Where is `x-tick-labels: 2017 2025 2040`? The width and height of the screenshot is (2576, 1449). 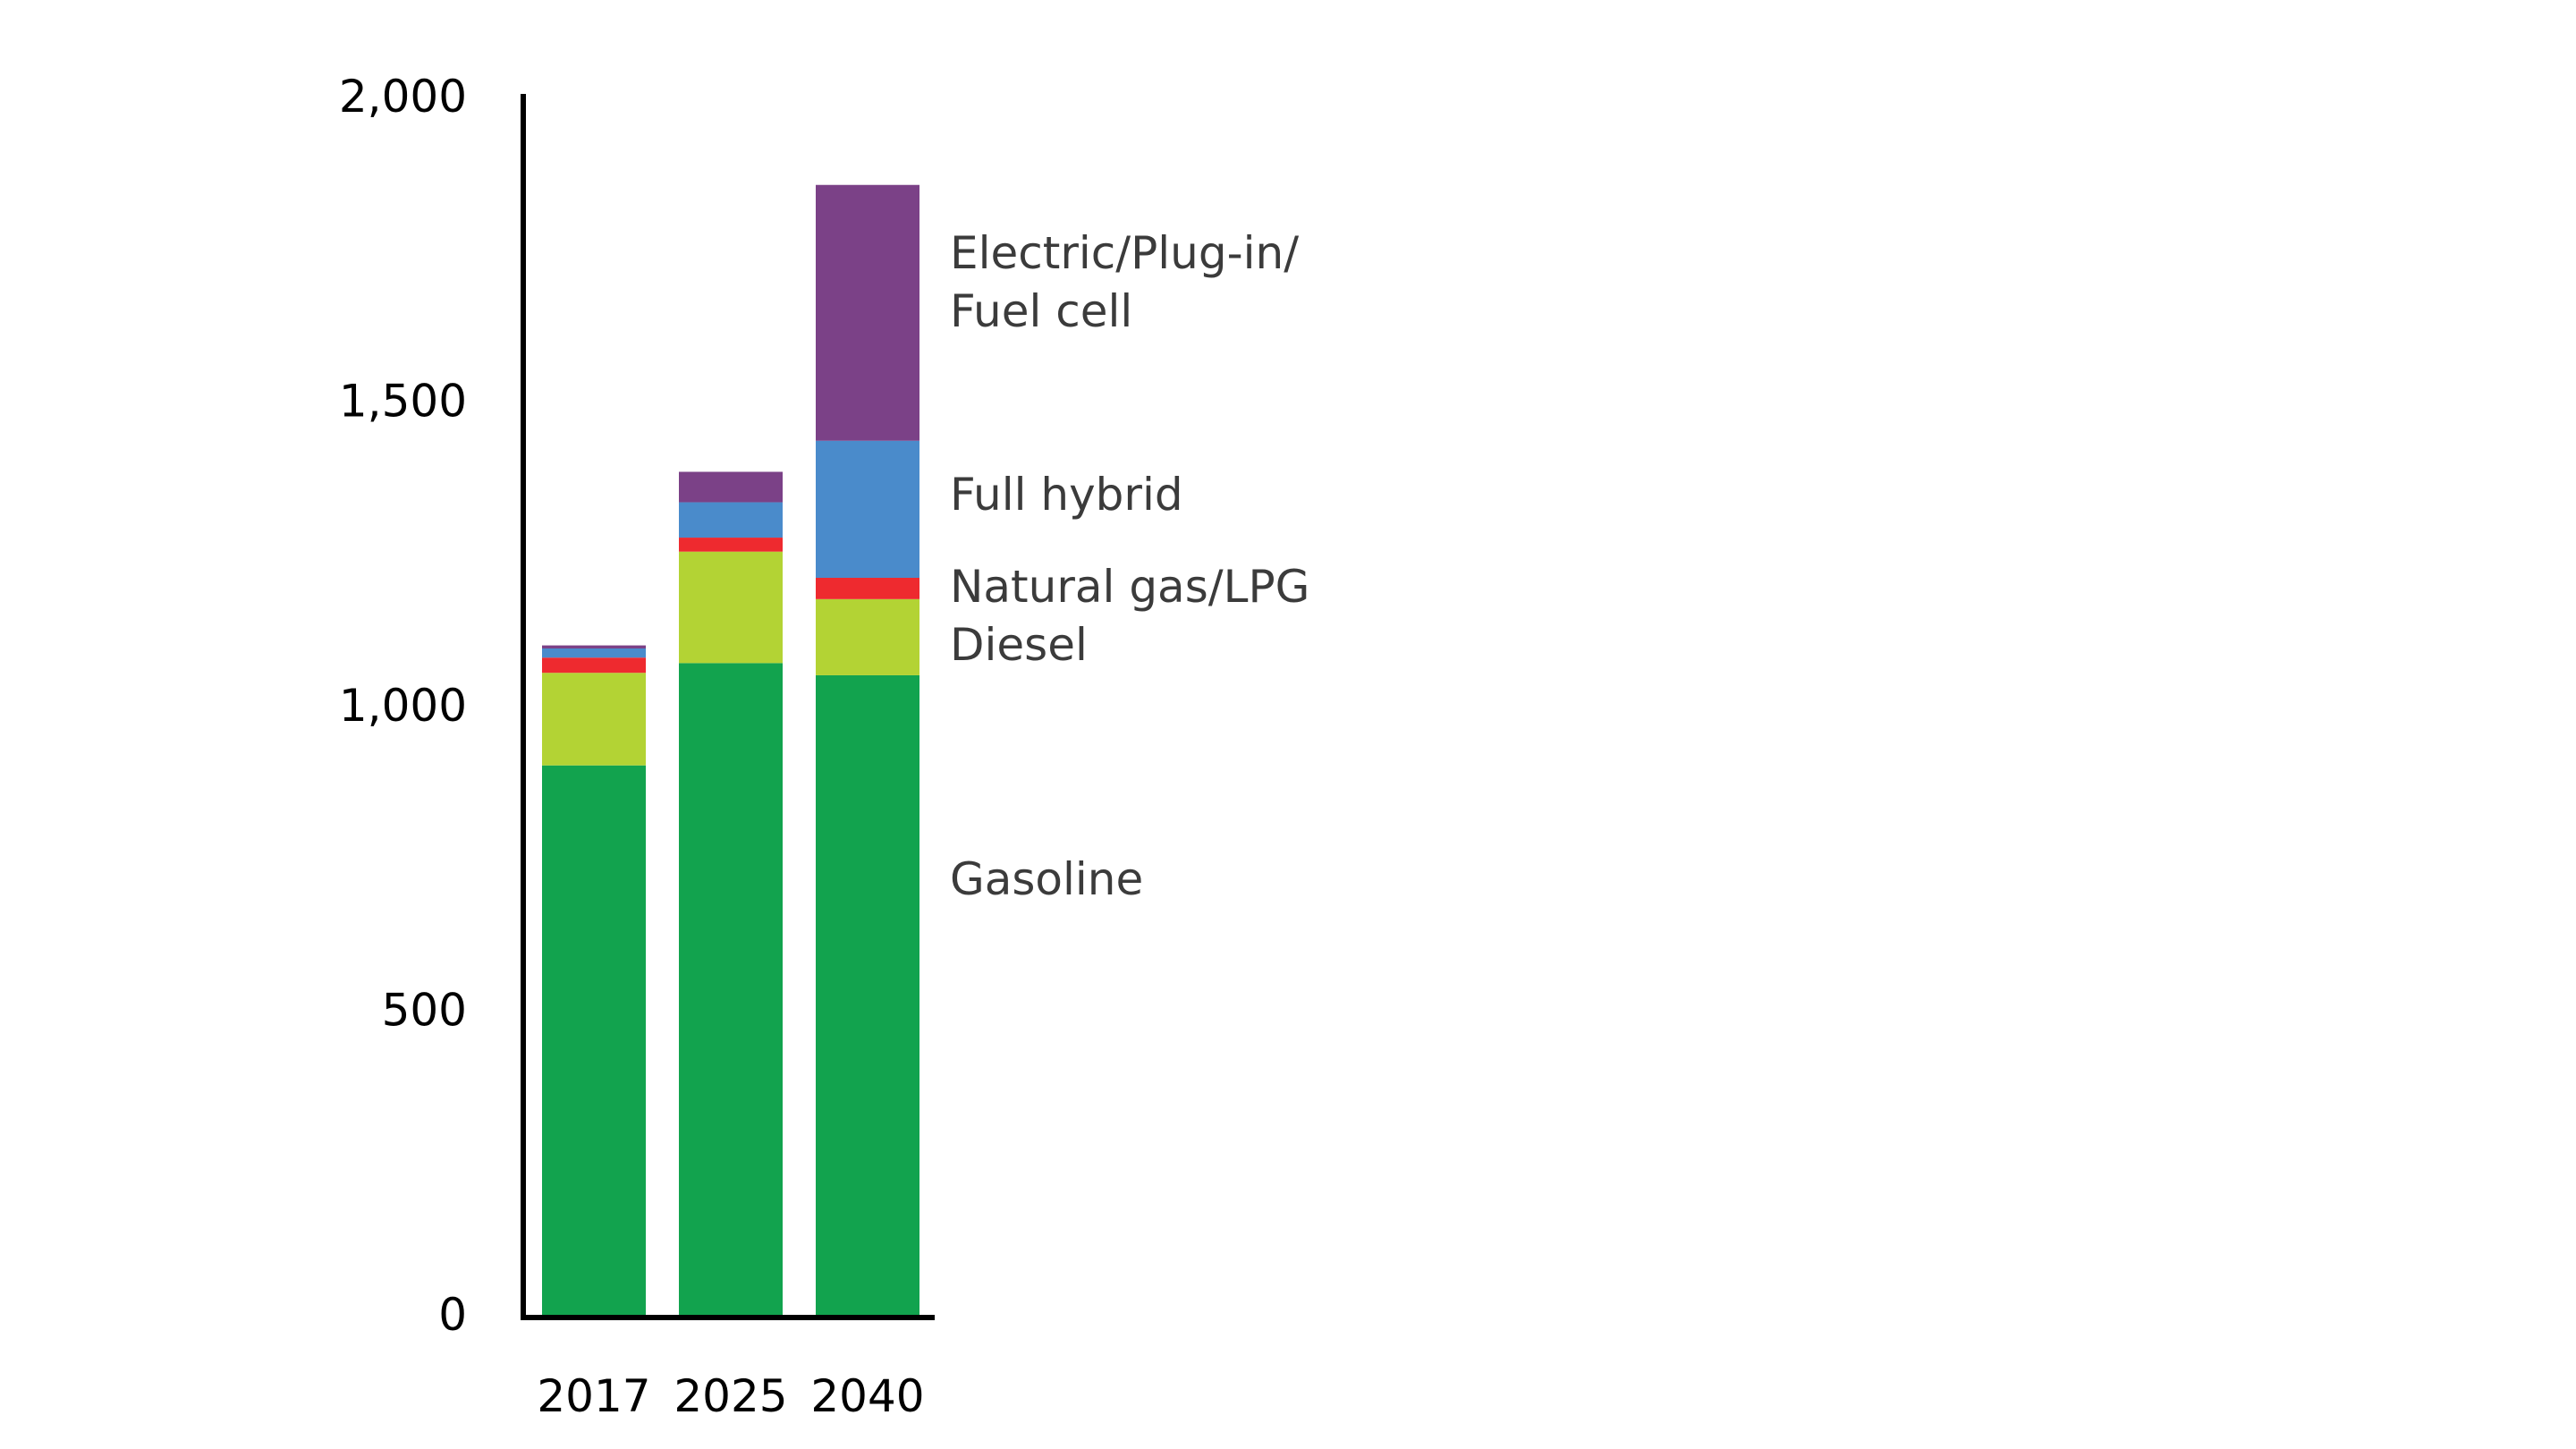 x-tick-labels: 2017 2025 2040 is located at coordinates (730, 1396).